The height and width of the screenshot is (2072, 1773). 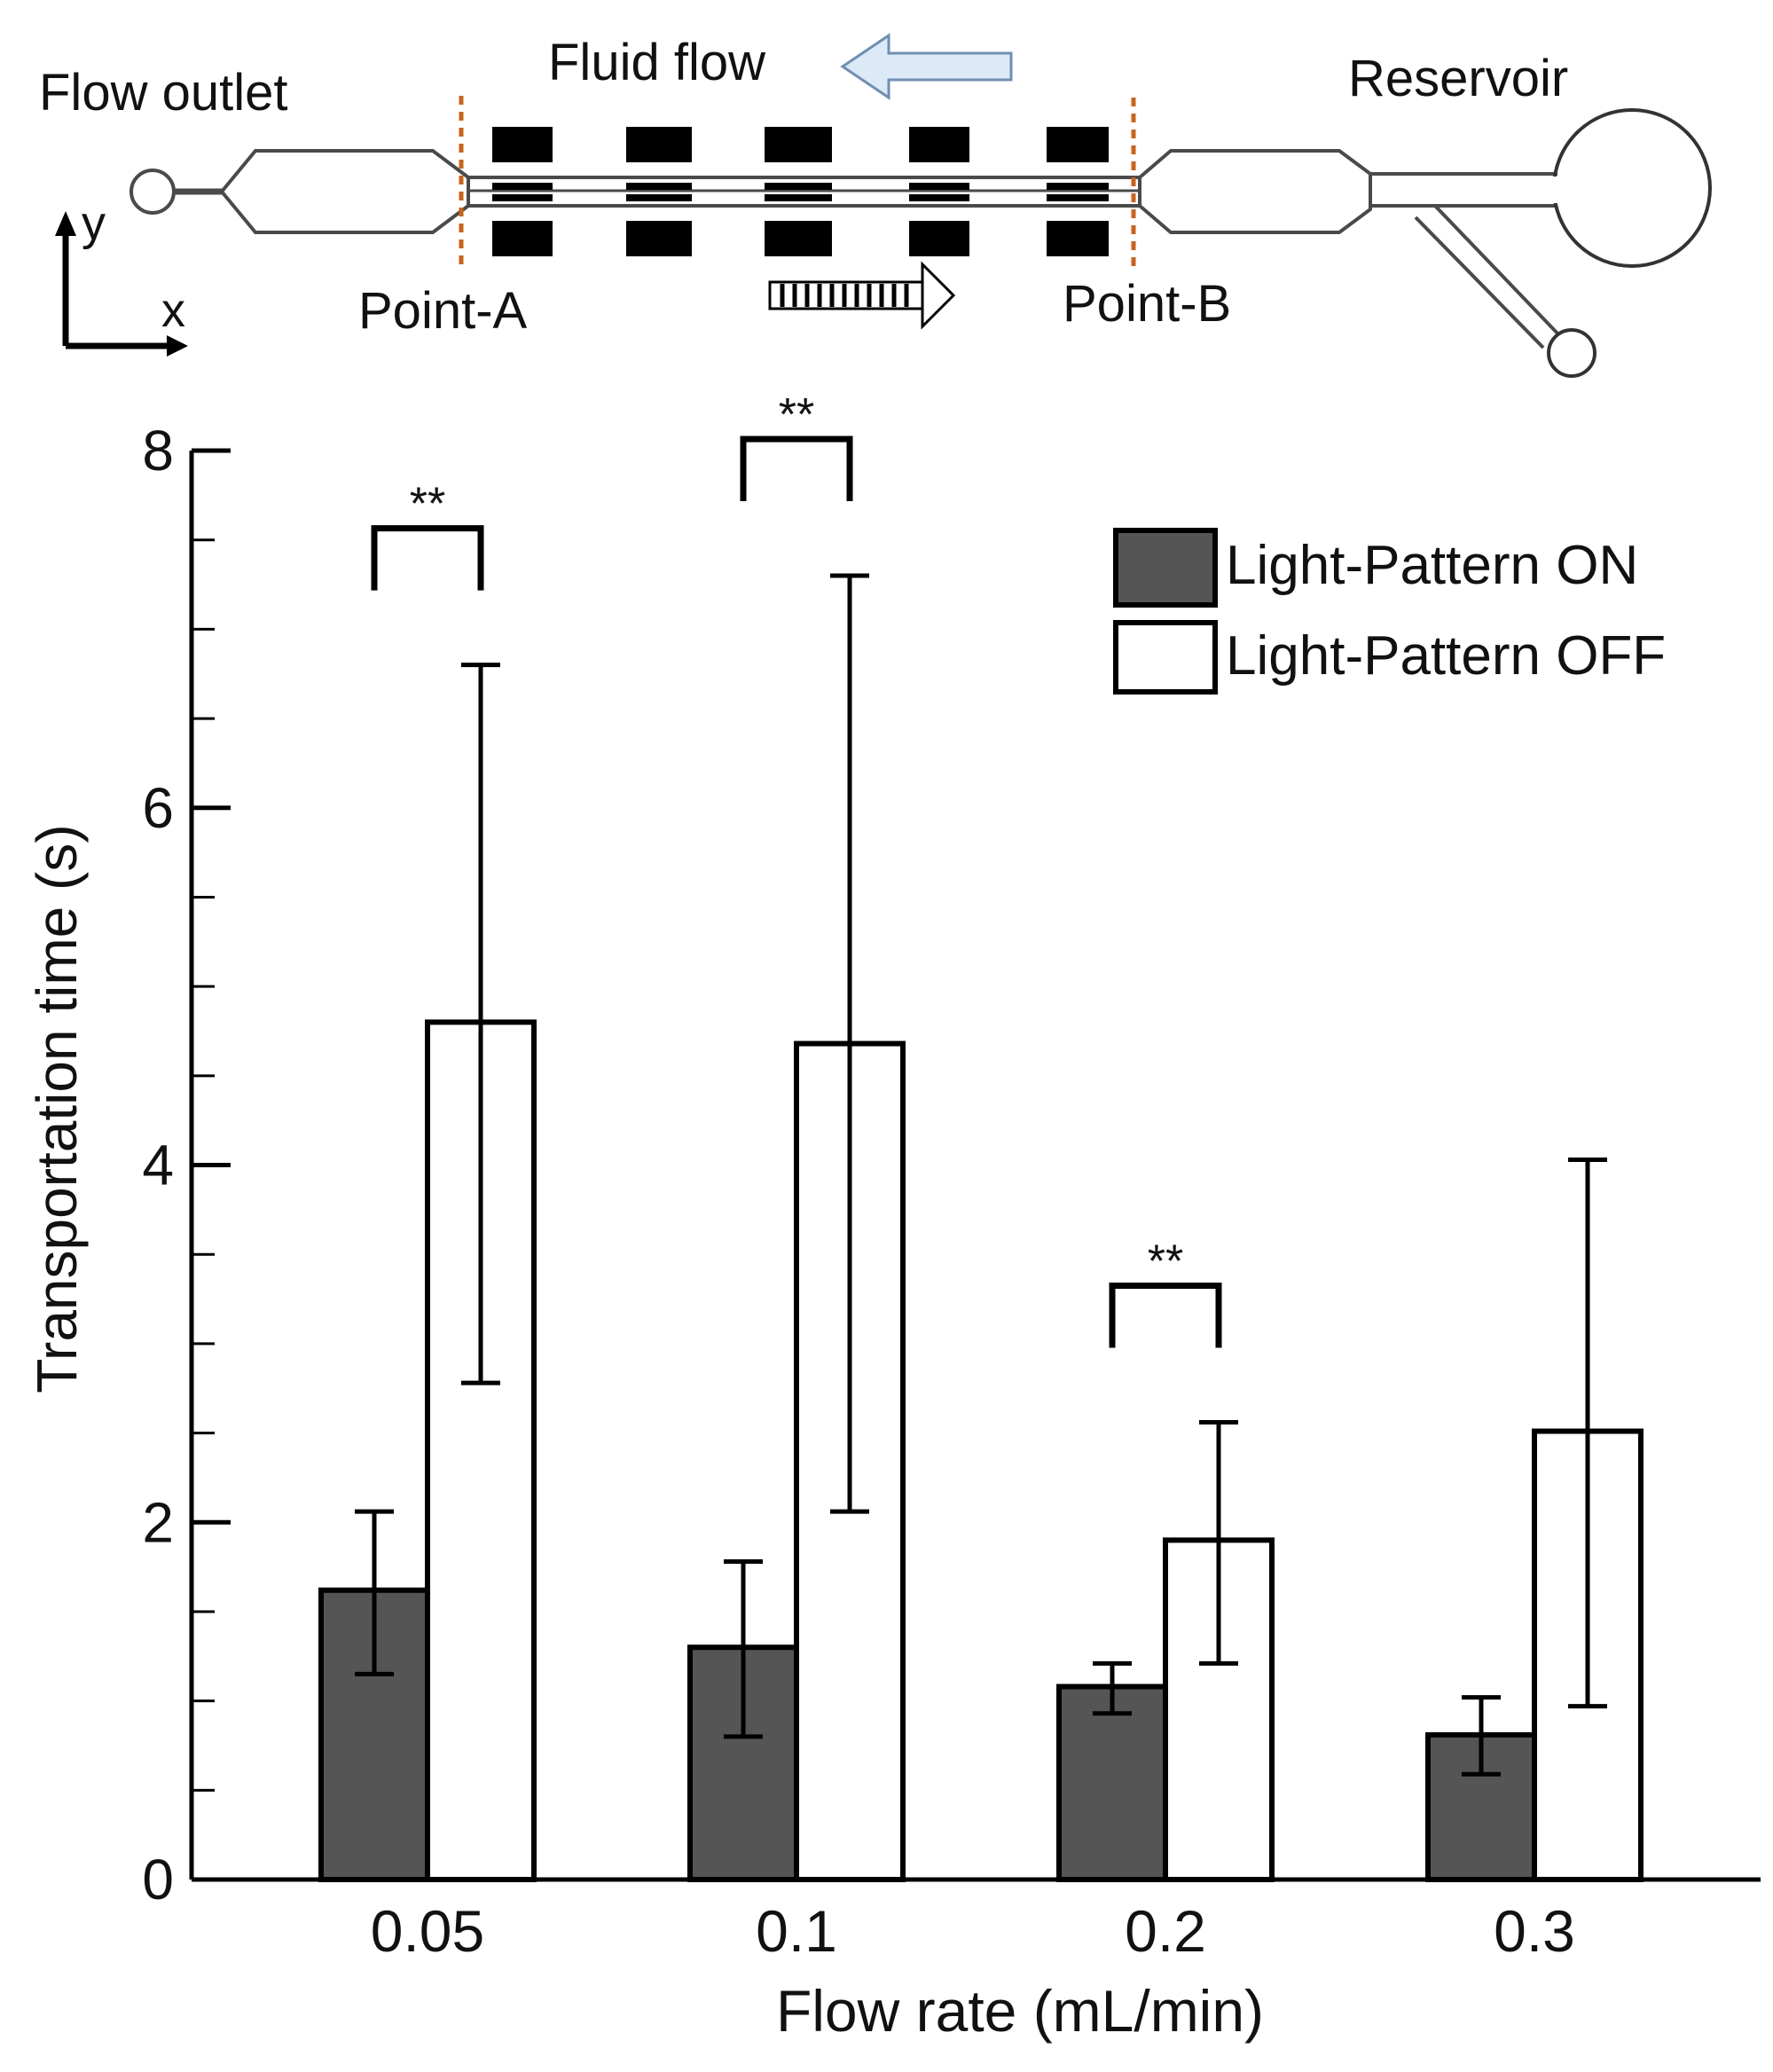 I want to click on point-a-label: Point-A, so click(x=443, y=311).